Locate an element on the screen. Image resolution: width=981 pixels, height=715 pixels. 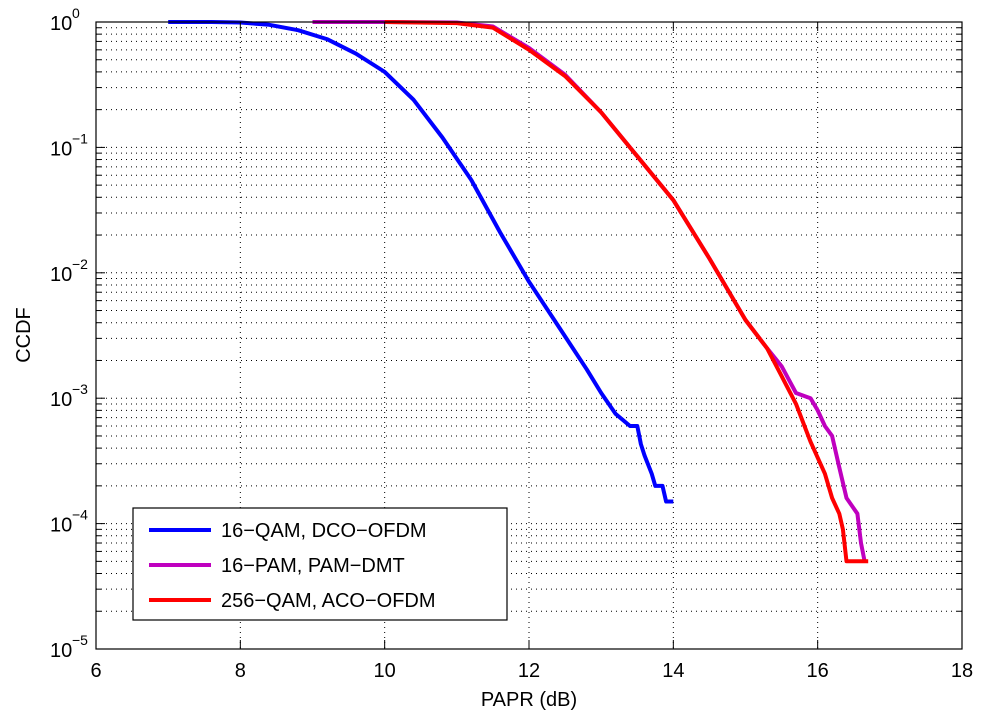
x-tick-label: 10 is located at coordinates (385, 671).